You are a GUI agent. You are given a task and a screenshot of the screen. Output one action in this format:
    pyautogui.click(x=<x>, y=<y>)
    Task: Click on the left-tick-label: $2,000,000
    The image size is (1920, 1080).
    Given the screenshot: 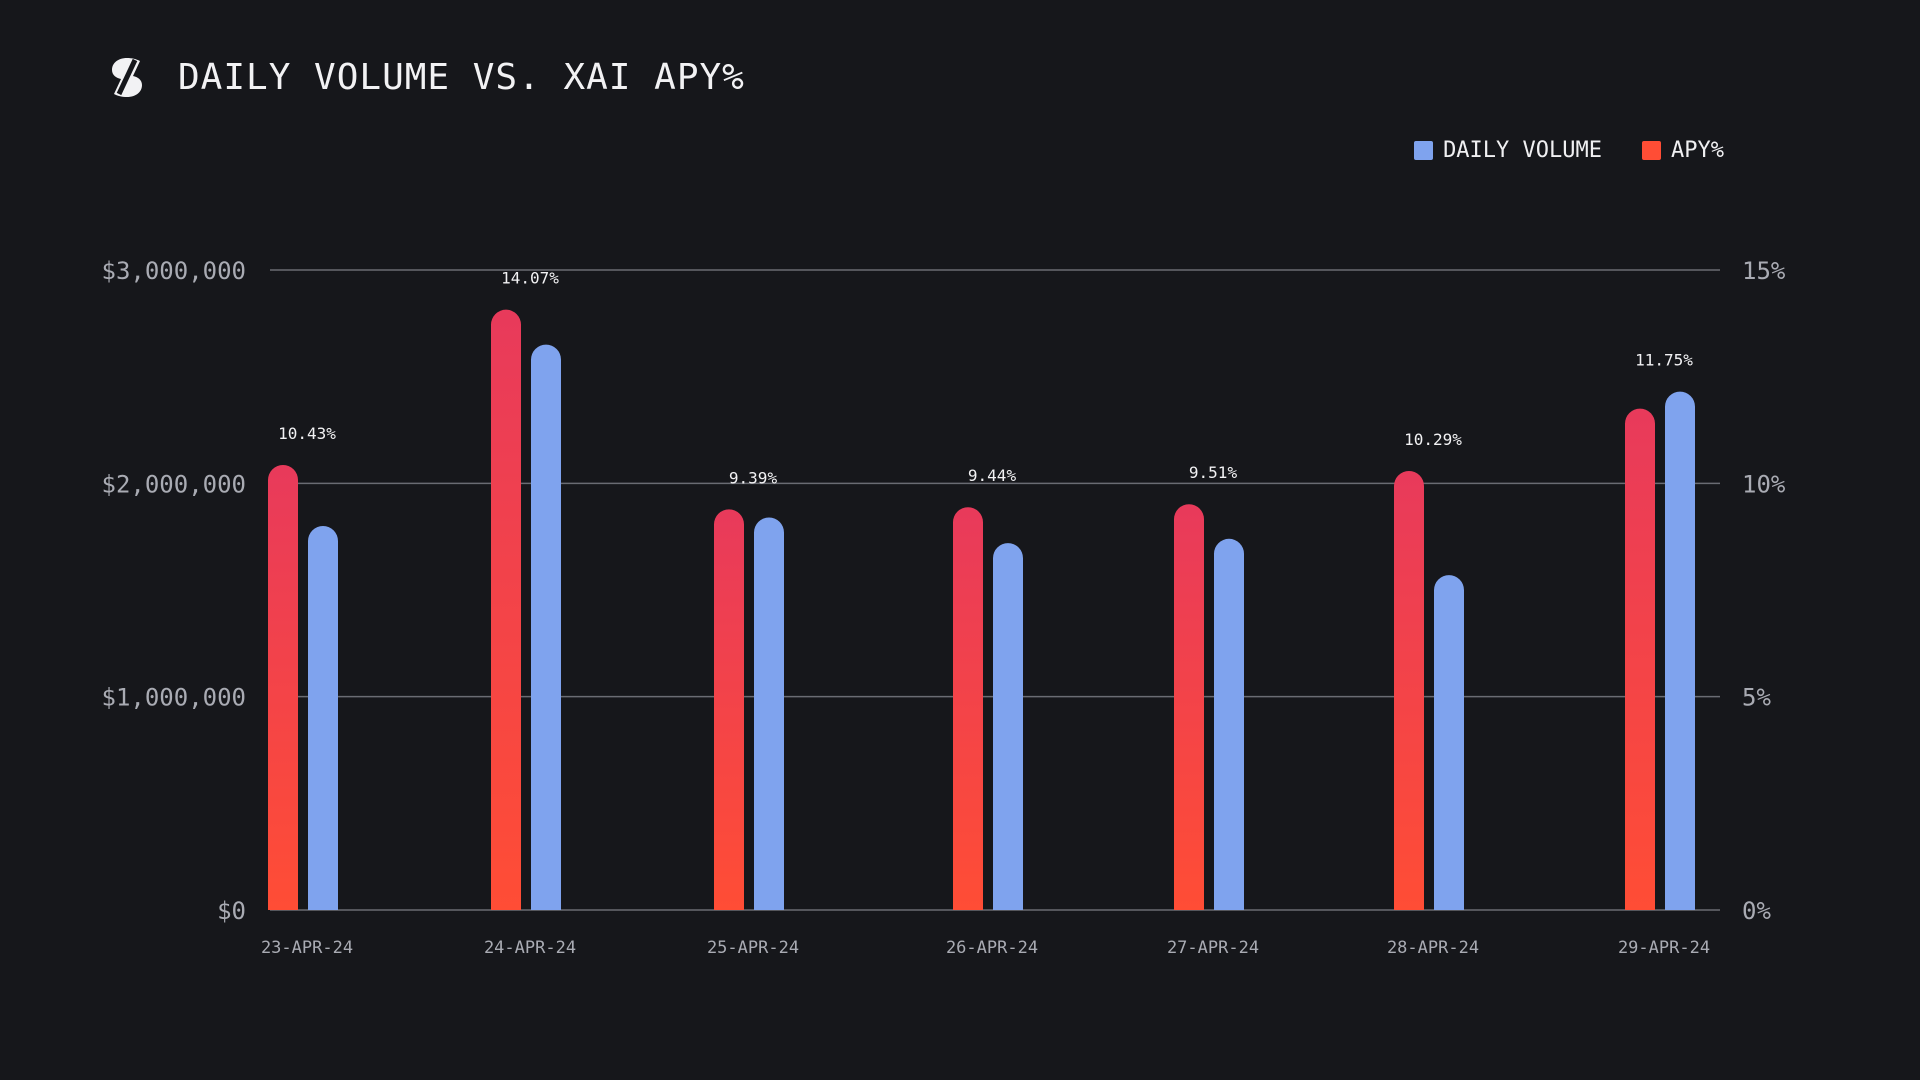 What is the action you would take?
    pyautogui.click(x=174, y=484)
    